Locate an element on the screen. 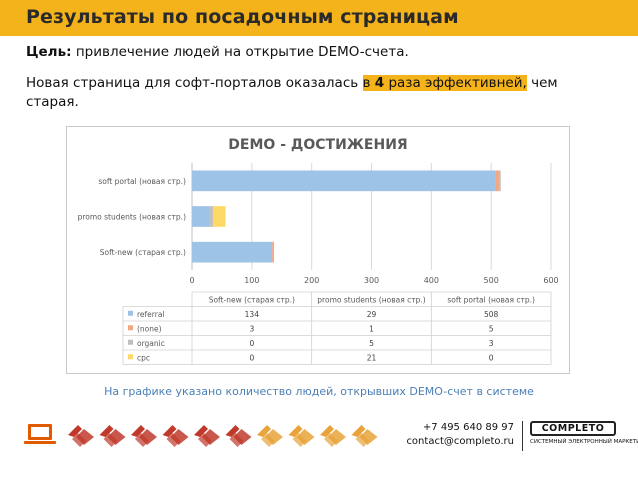  highlight-prefix: в is located at coordinates (368, 83).